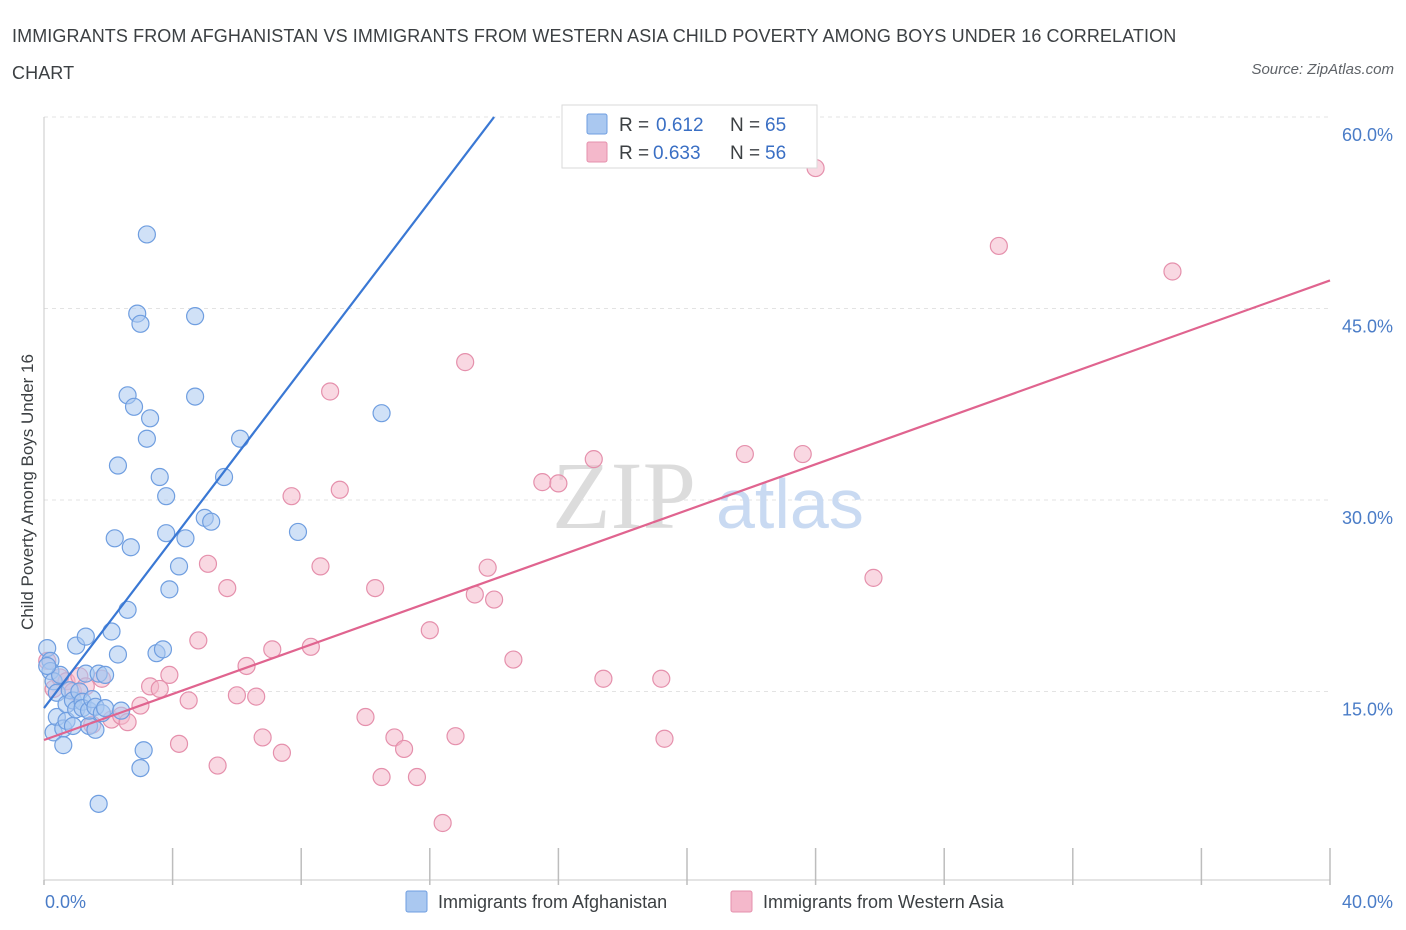 The image size is (1406, 930). What do you see at coordinates (597, 152) in the screenshot?
I see `legend-swatch-western-asia` at bounding box center [597, 152].